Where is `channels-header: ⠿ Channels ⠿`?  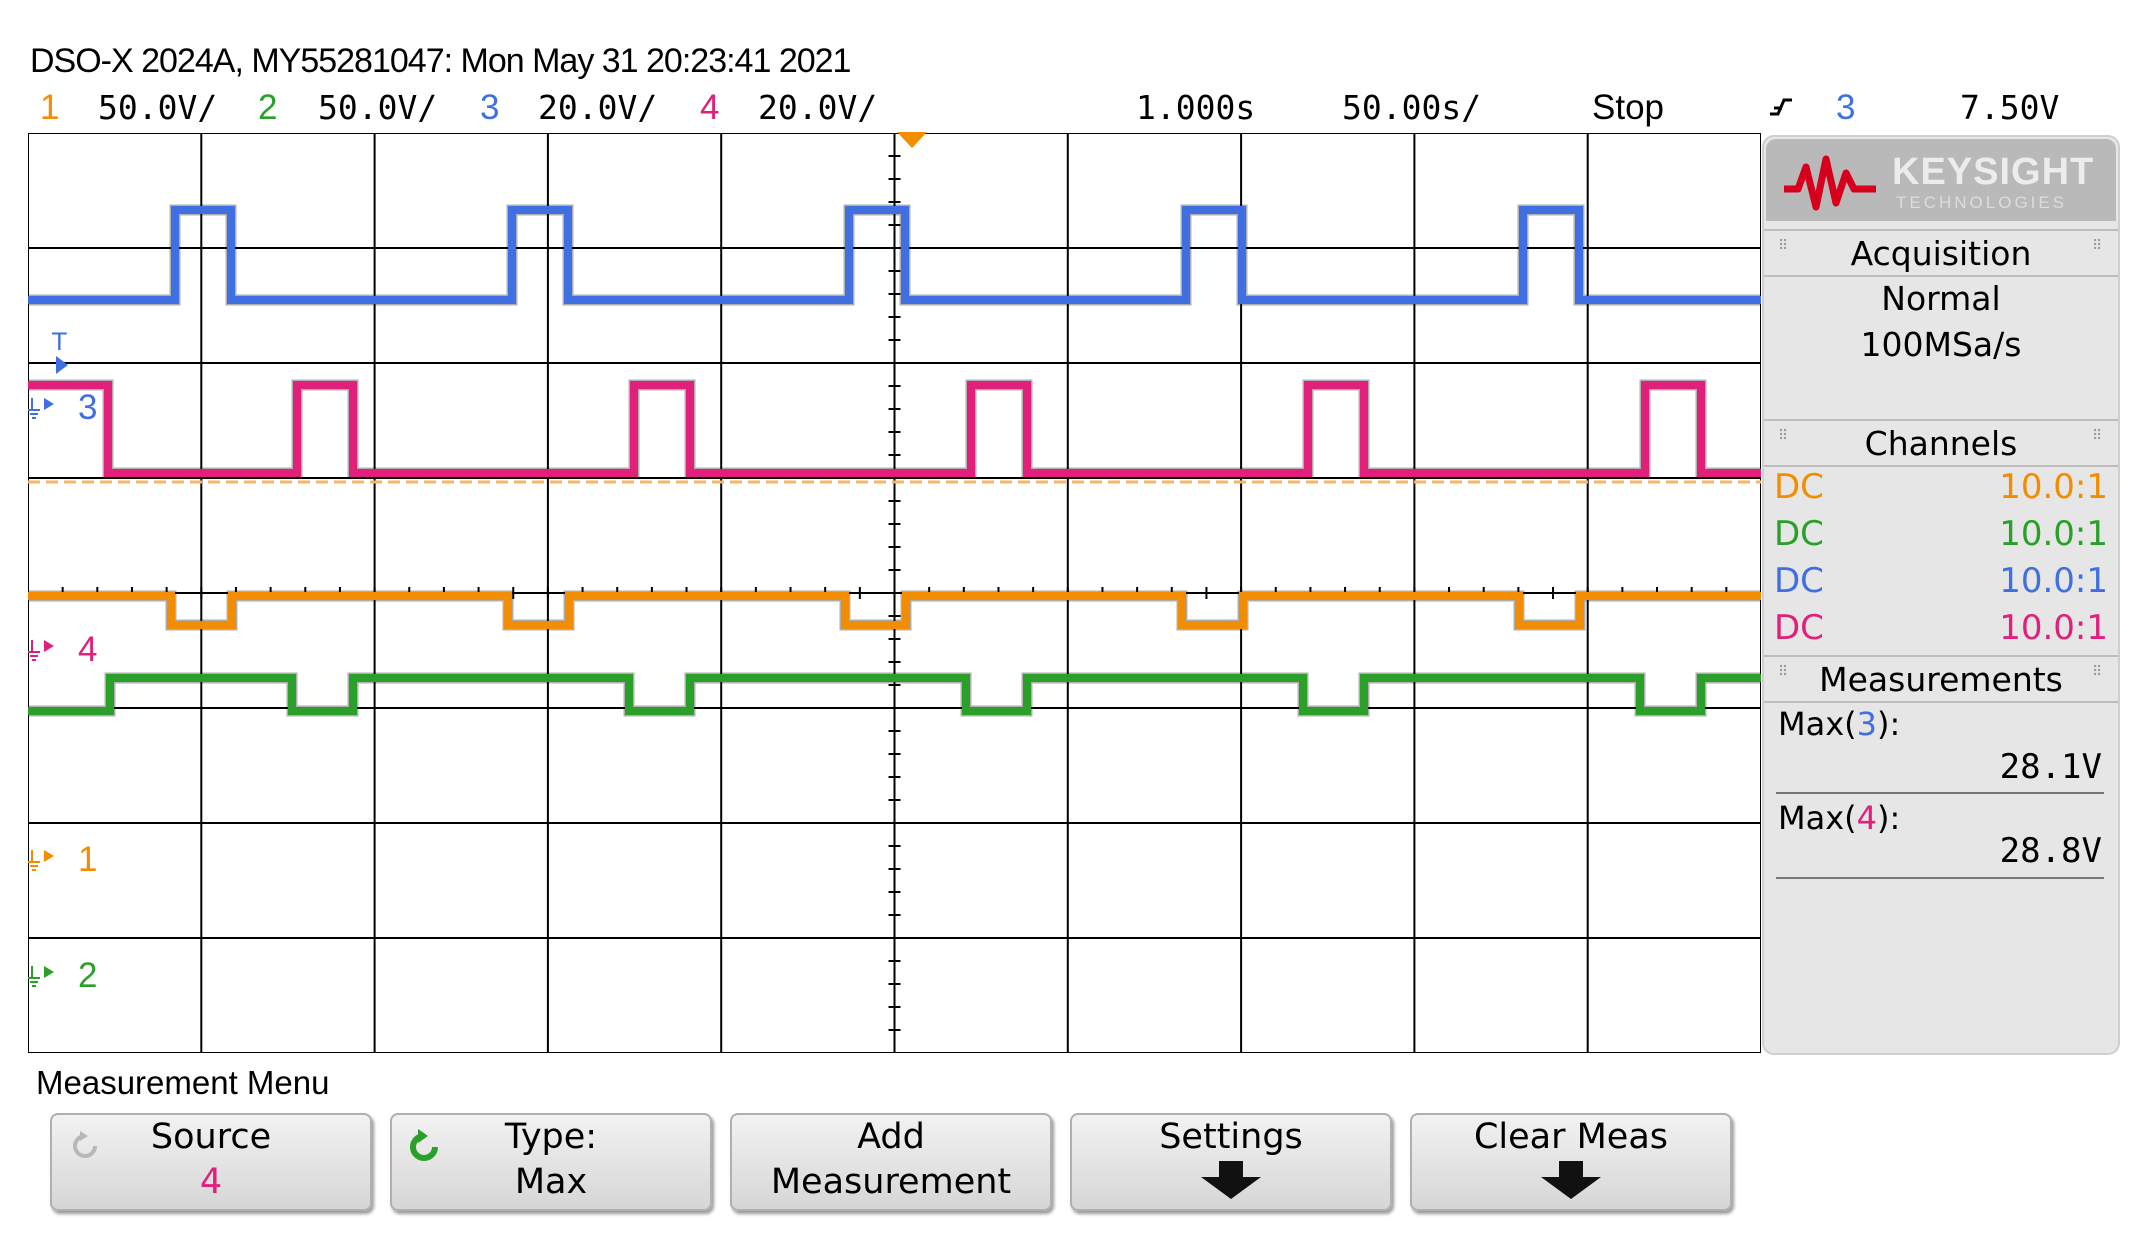
channels-header: ⠿ Channels ⠿ is located at coordinates (1941, 443).